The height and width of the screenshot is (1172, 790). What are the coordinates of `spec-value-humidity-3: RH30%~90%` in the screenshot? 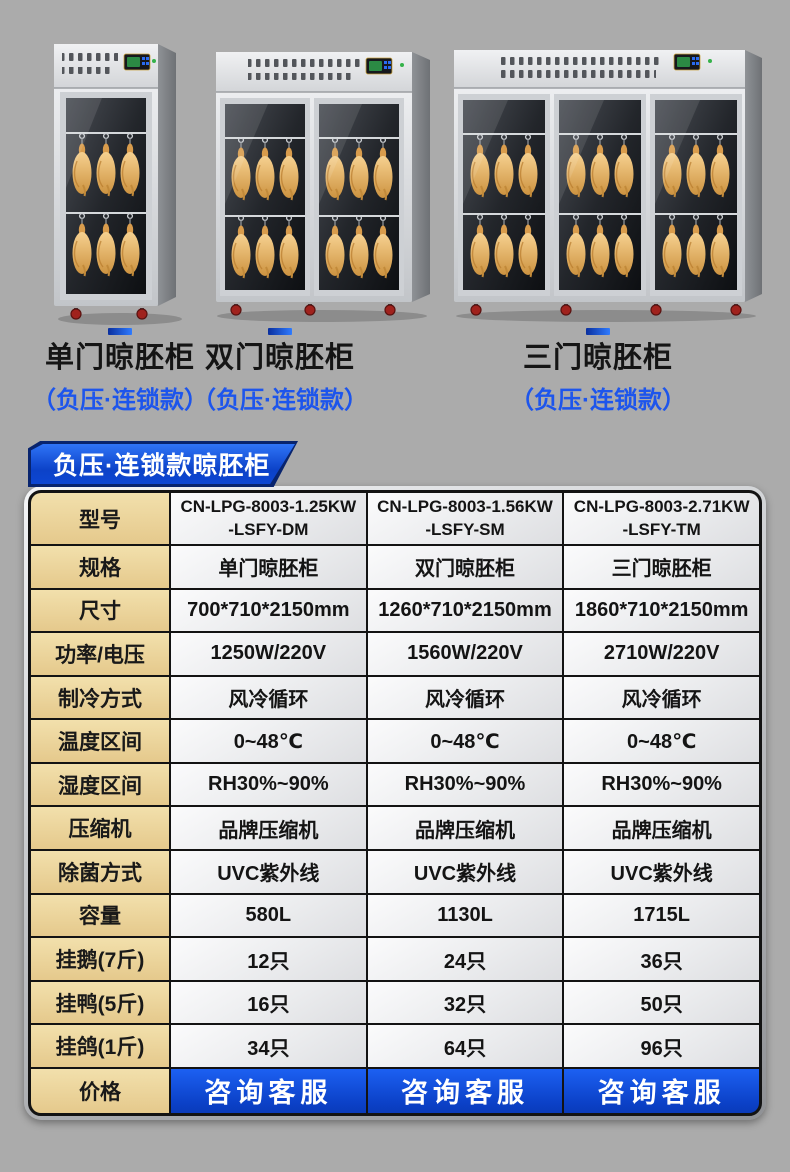 It's located at (661, 784).